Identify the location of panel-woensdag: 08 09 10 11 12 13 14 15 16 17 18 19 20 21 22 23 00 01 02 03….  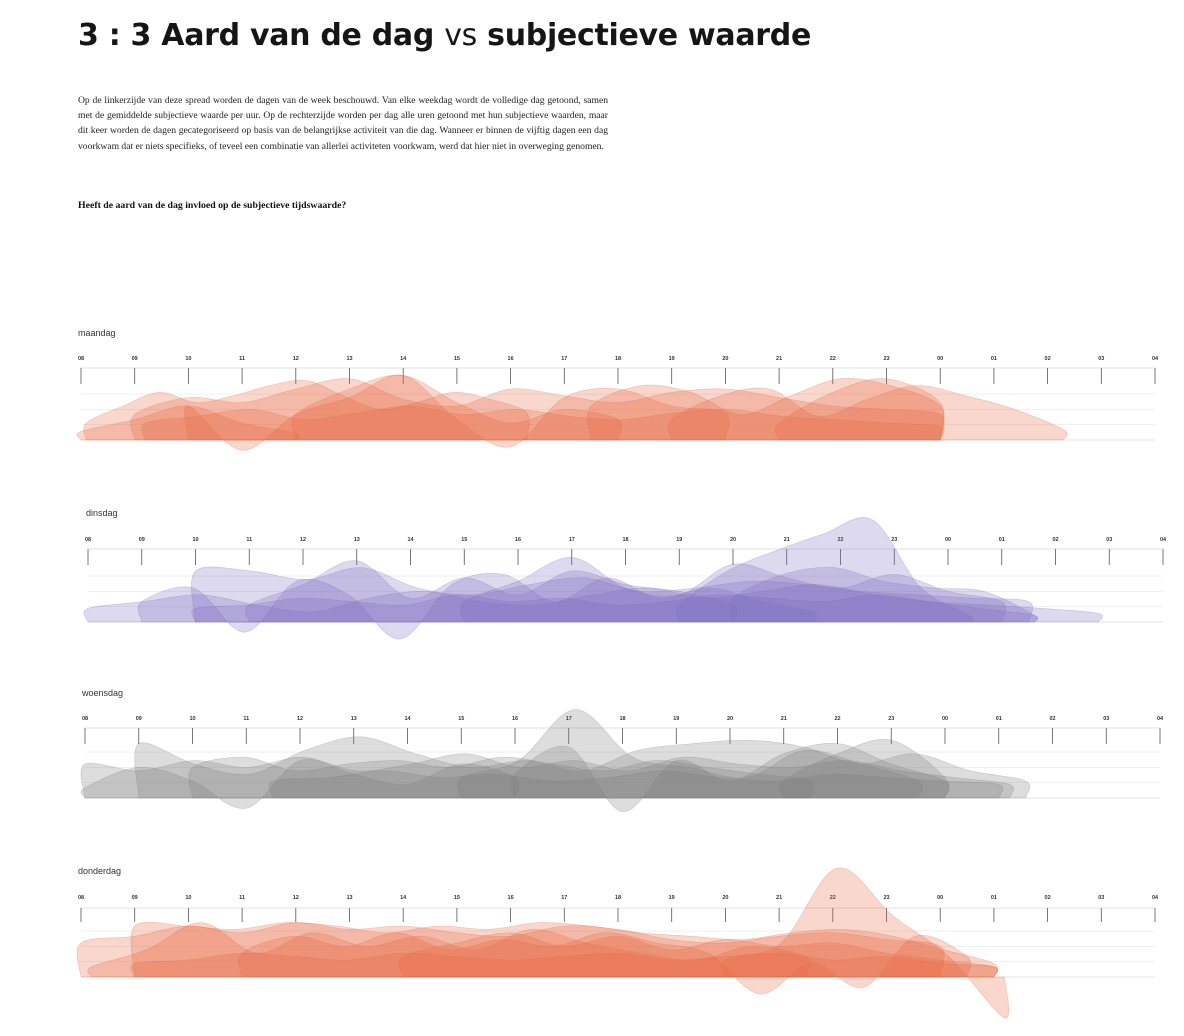
(622, 760).